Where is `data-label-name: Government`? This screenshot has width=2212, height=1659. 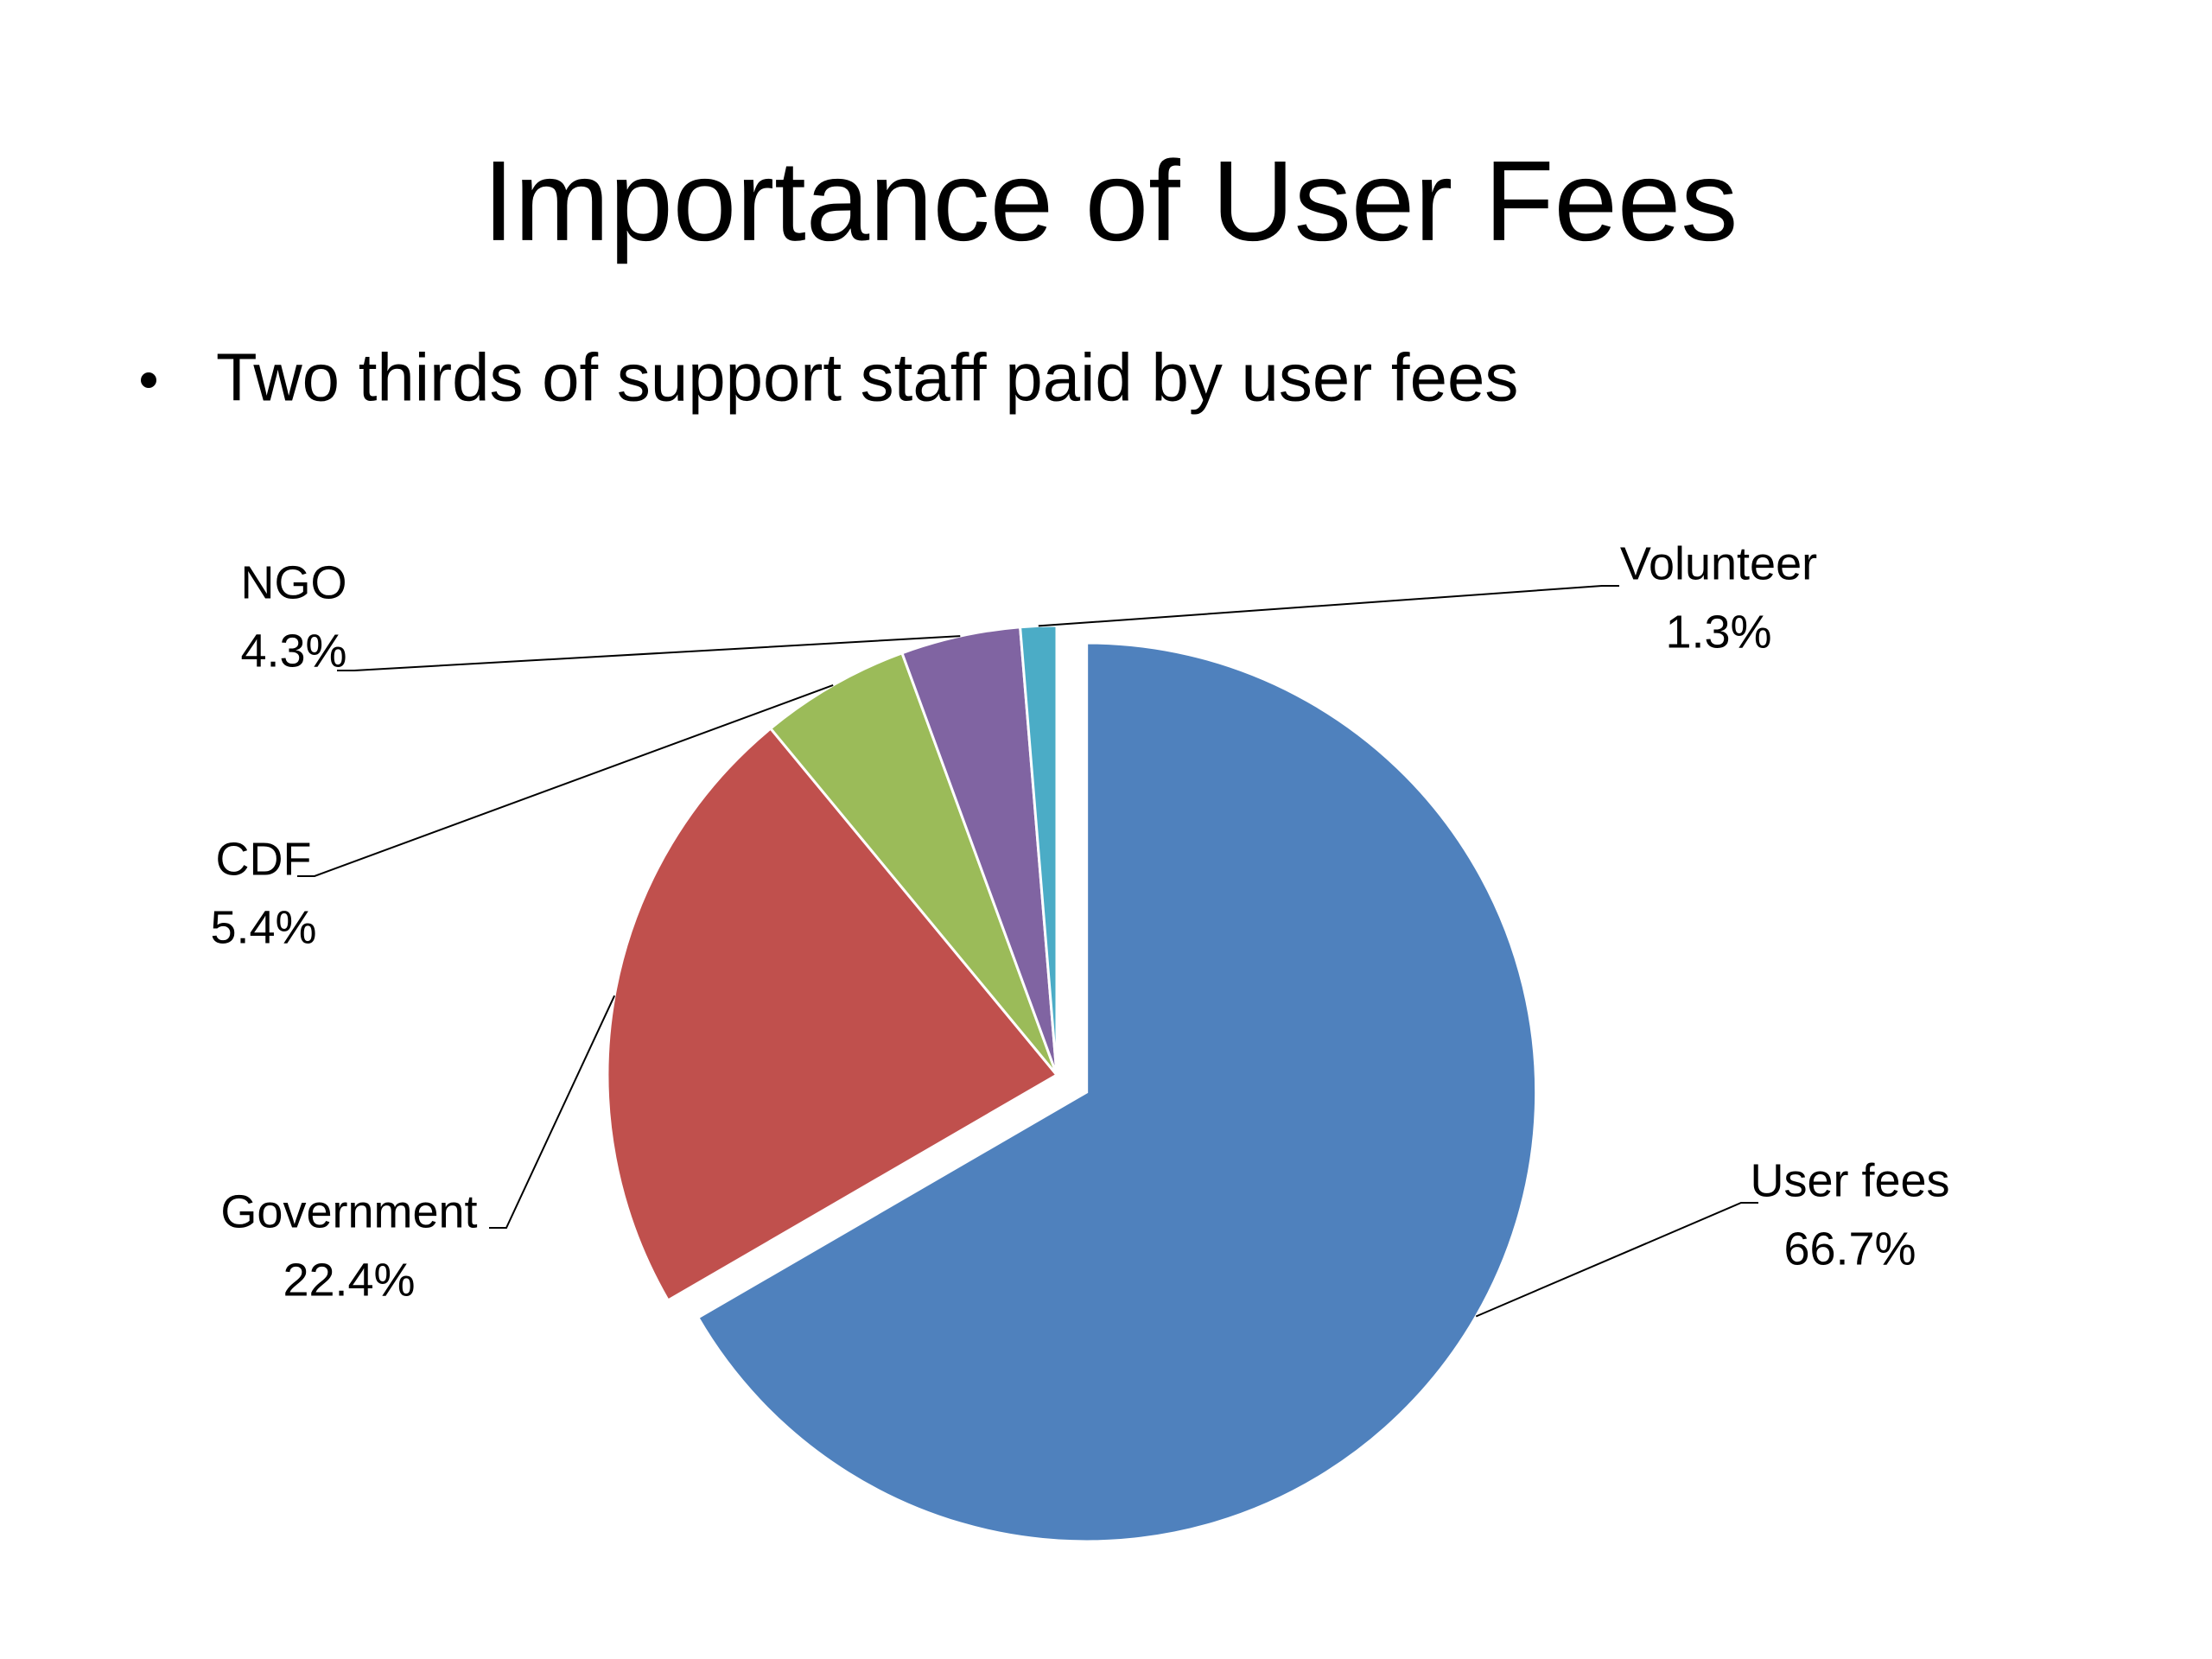 data-label-name: Government is located at coordinates (348, 1211).